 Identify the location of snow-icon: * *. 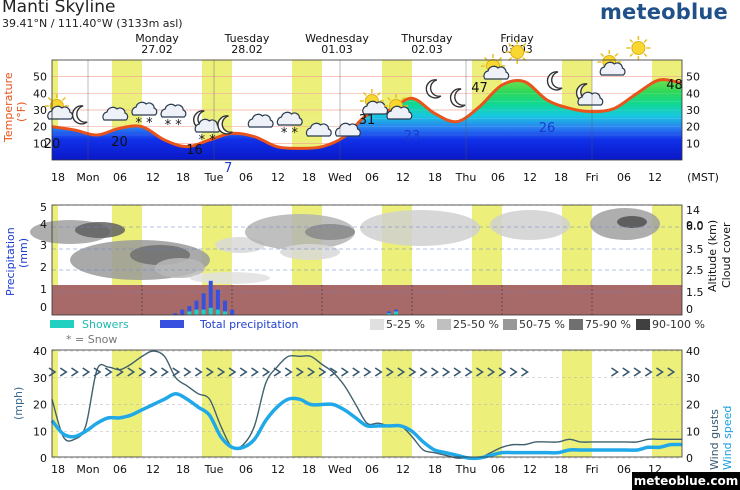
(289, 126).